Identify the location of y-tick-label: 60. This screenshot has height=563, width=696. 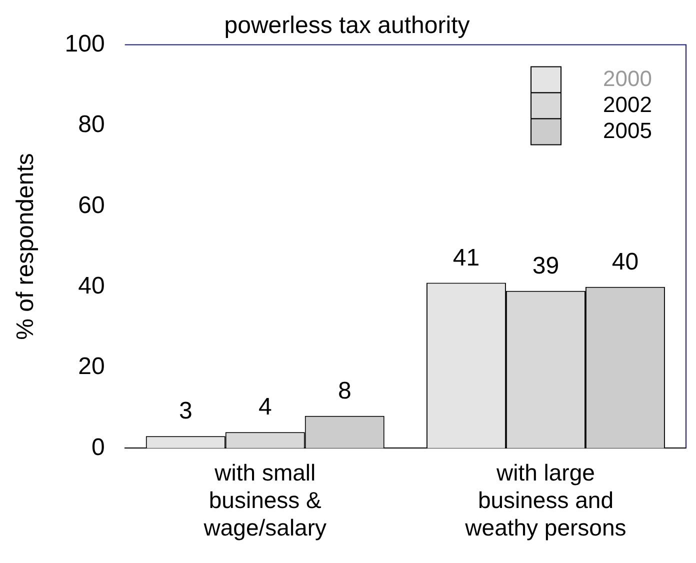
(91, 205).